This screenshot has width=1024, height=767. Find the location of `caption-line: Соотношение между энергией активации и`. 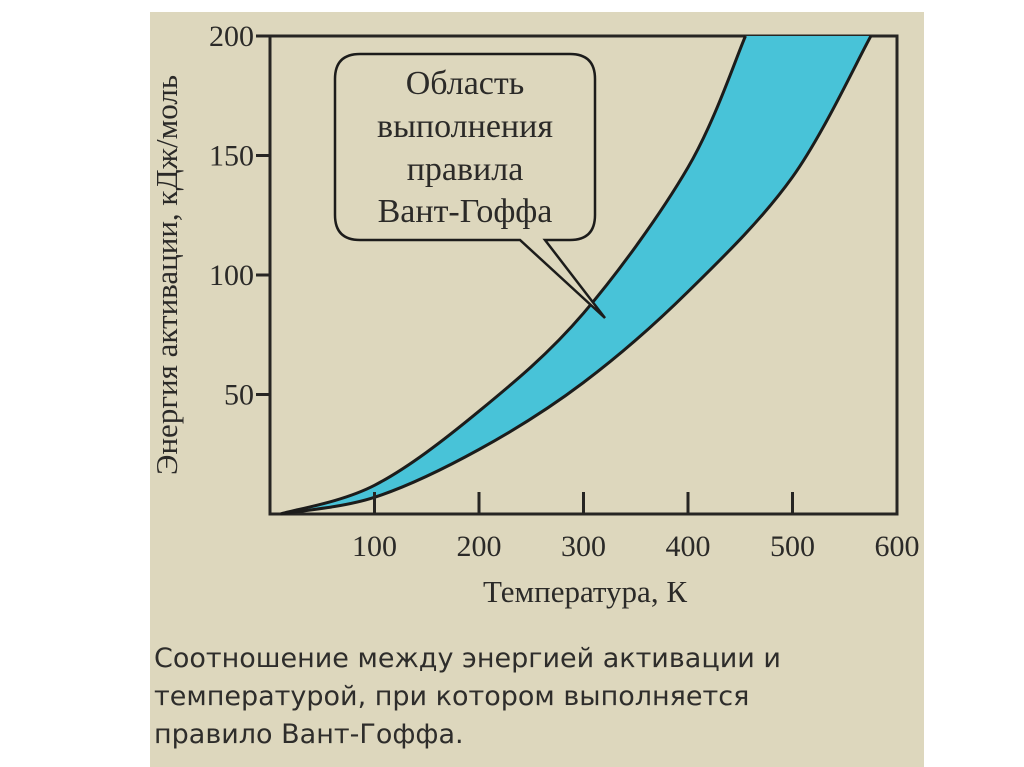

caption-line: Соотношение между энергией активации и is located at coordinates (467, 658).